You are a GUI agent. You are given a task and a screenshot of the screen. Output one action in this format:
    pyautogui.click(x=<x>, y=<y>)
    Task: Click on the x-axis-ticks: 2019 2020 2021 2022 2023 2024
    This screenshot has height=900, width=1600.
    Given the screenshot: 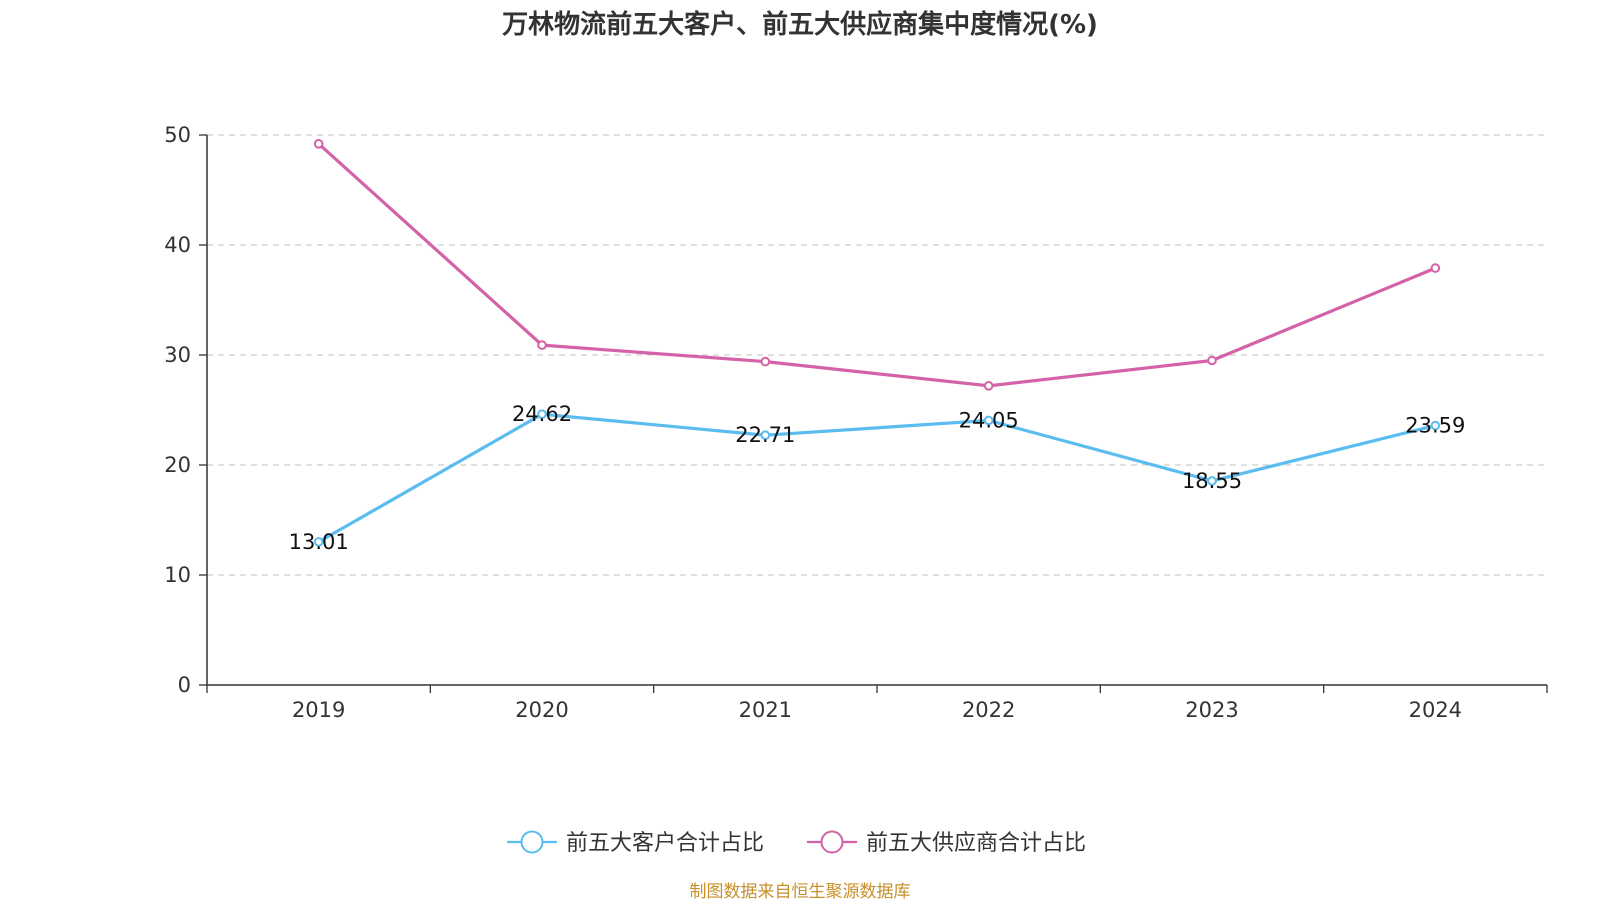 What is the action you would take?
    pyautogui.click(x=877, y=703)
    